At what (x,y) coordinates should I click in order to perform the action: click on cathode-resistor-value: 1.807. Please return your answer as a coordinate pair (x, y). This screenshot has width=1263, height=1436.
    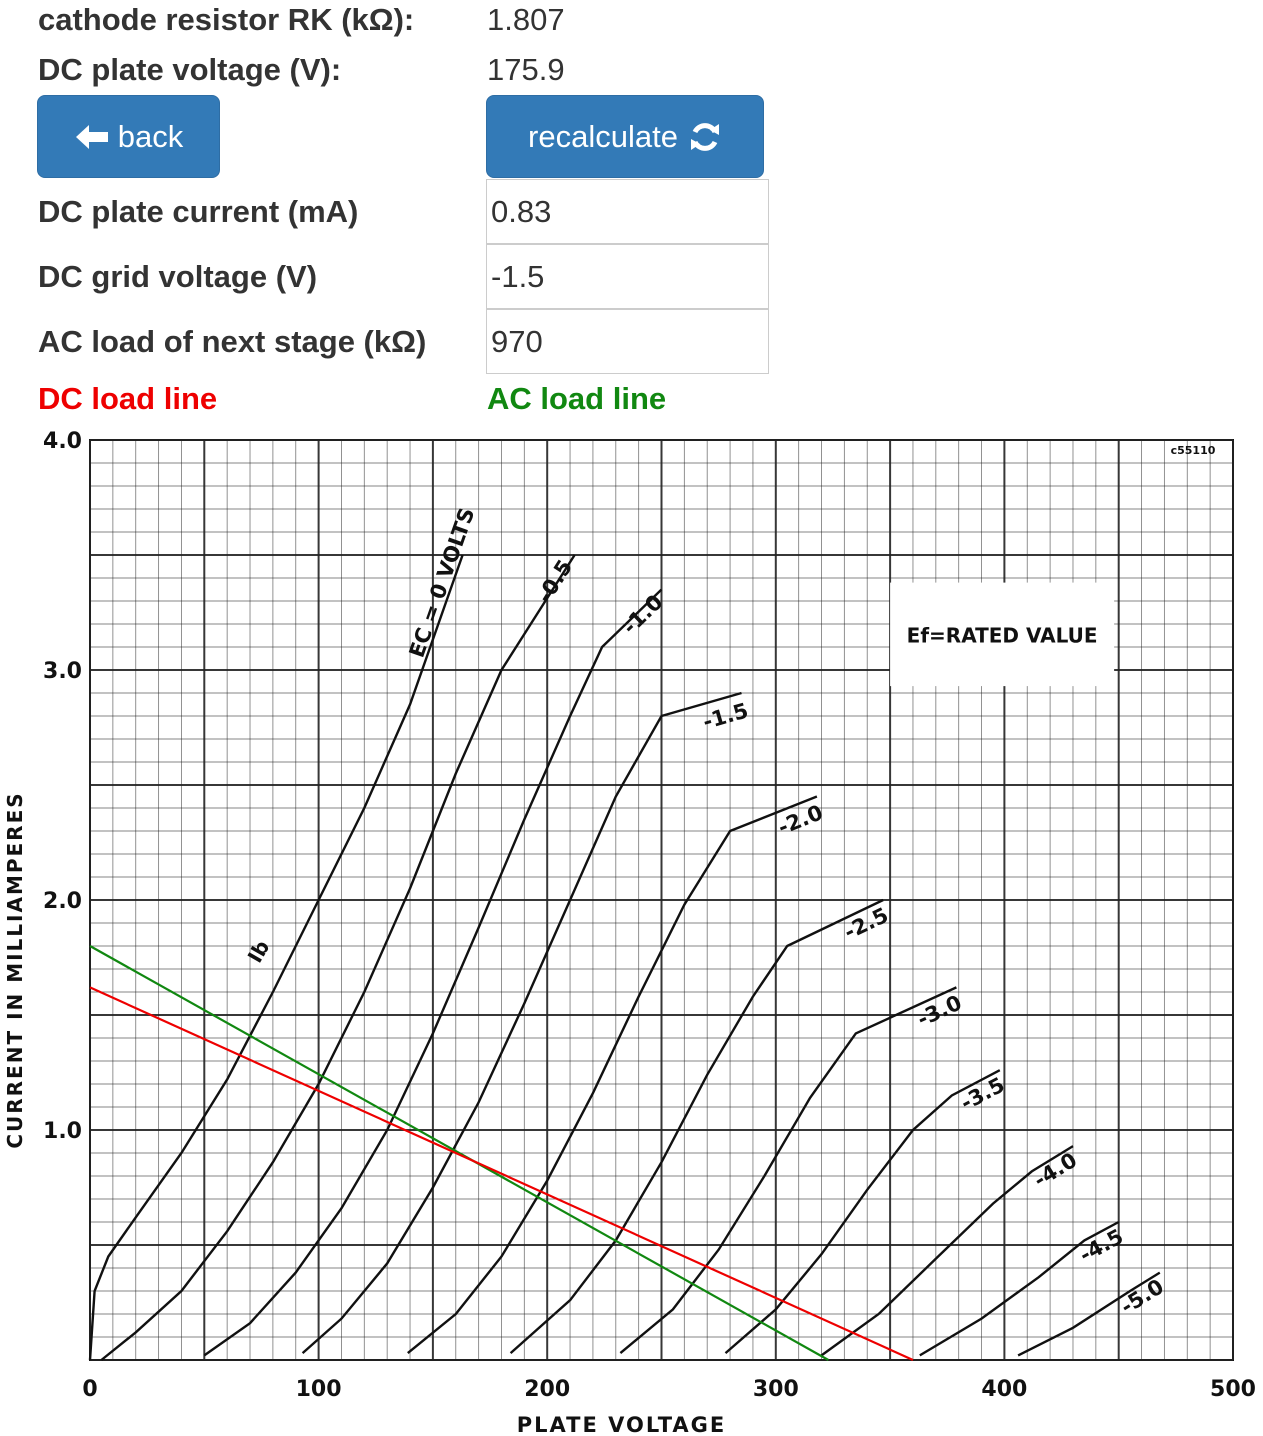
    Looking at the image, I should click on (526, 19).